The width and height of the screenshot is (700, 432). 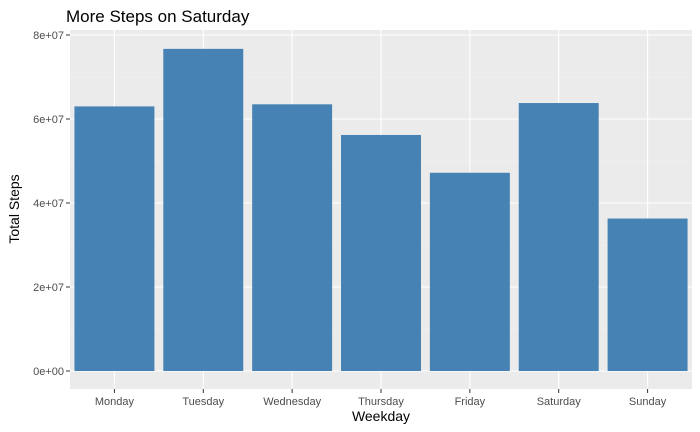 What do you see at coordinates (48, 36) in the screenshot?
I see `y-tick-label: 8e+07` at bounding box center [48, 36].